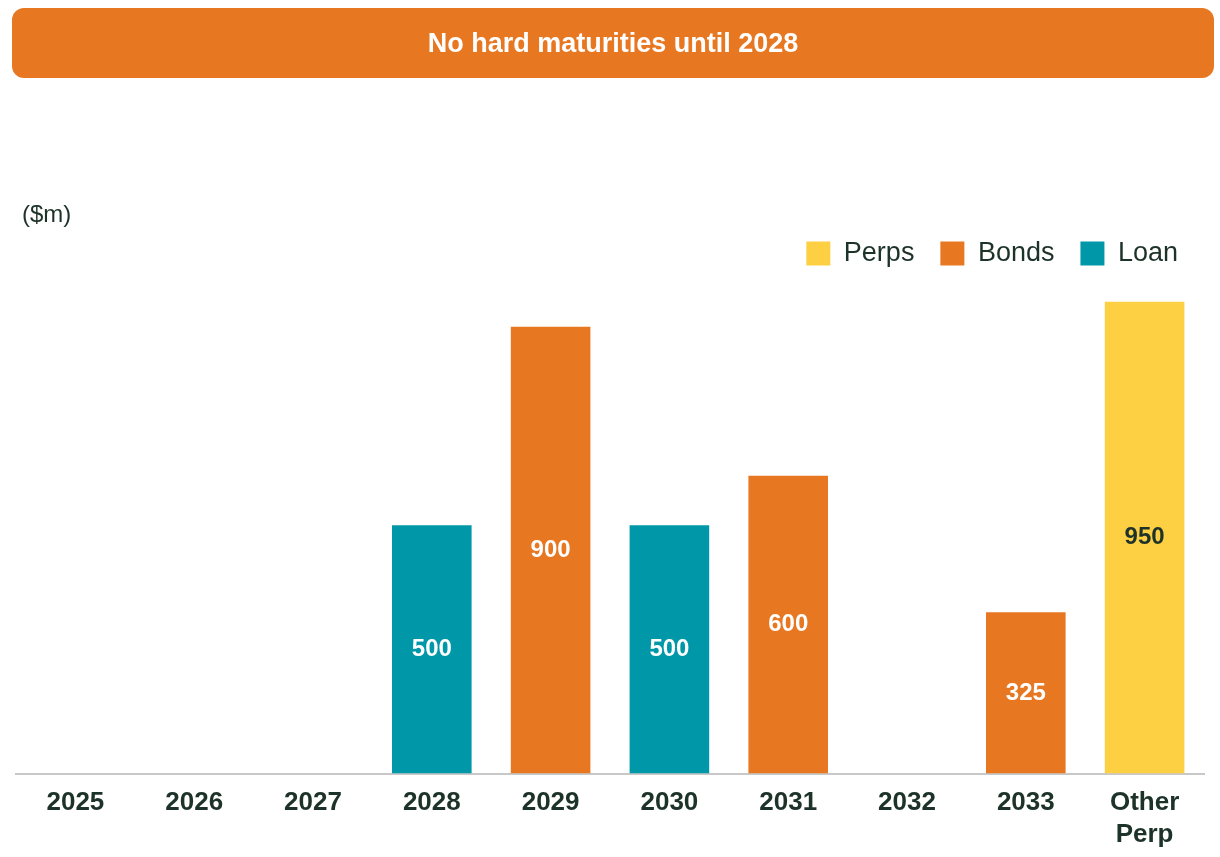 The width and height of the screenshot is (1220, 857). I want to click on x-tick-label: 2029, so click(550, 801).